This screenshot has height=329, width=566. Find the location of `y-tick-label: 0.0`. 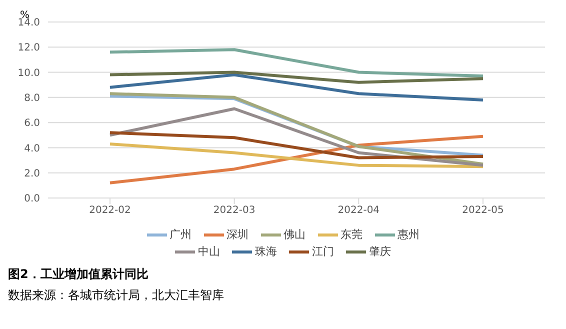

y-tick-label: 0.0 is located at coordinates (32, 199).